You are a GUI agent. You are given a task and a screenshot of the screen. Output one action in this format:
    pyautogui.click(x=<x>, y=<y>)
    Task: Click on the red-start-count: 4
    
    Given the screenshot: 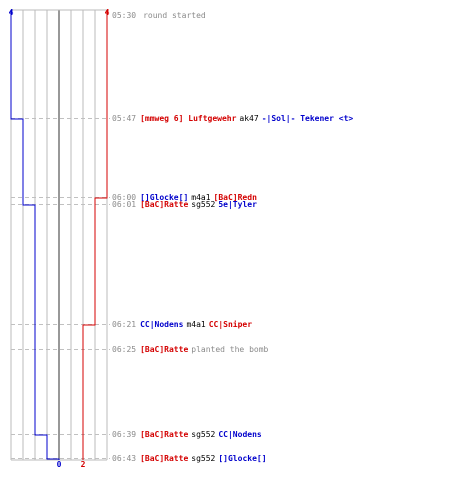 What is the action you would take?
    pyautogui.click(x=107, y=12)
    